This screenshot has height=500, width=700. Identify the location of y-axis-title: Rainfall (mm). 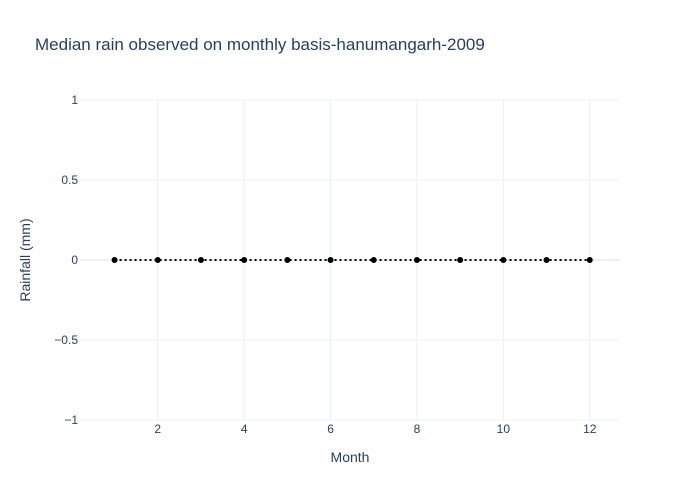
(25, 259).